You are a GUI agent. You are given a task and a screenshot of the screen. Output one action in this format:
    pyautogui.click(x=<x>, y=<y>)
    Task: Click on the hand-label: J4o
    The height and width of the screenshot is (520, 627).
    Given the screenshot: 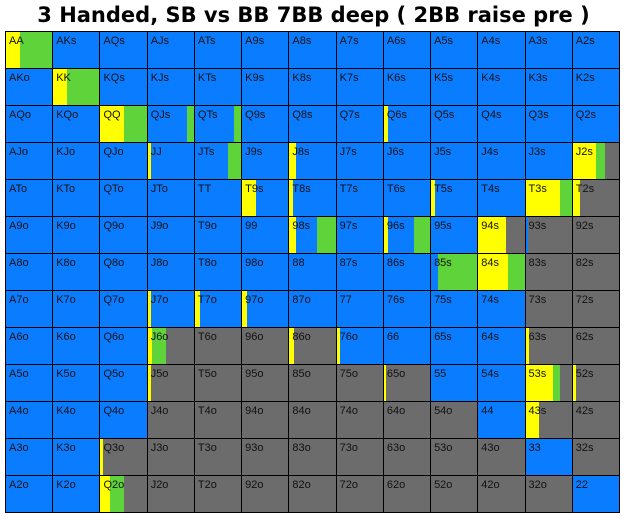 What is the action you would take?
    pyautogui.click(x=159, y=411)
    